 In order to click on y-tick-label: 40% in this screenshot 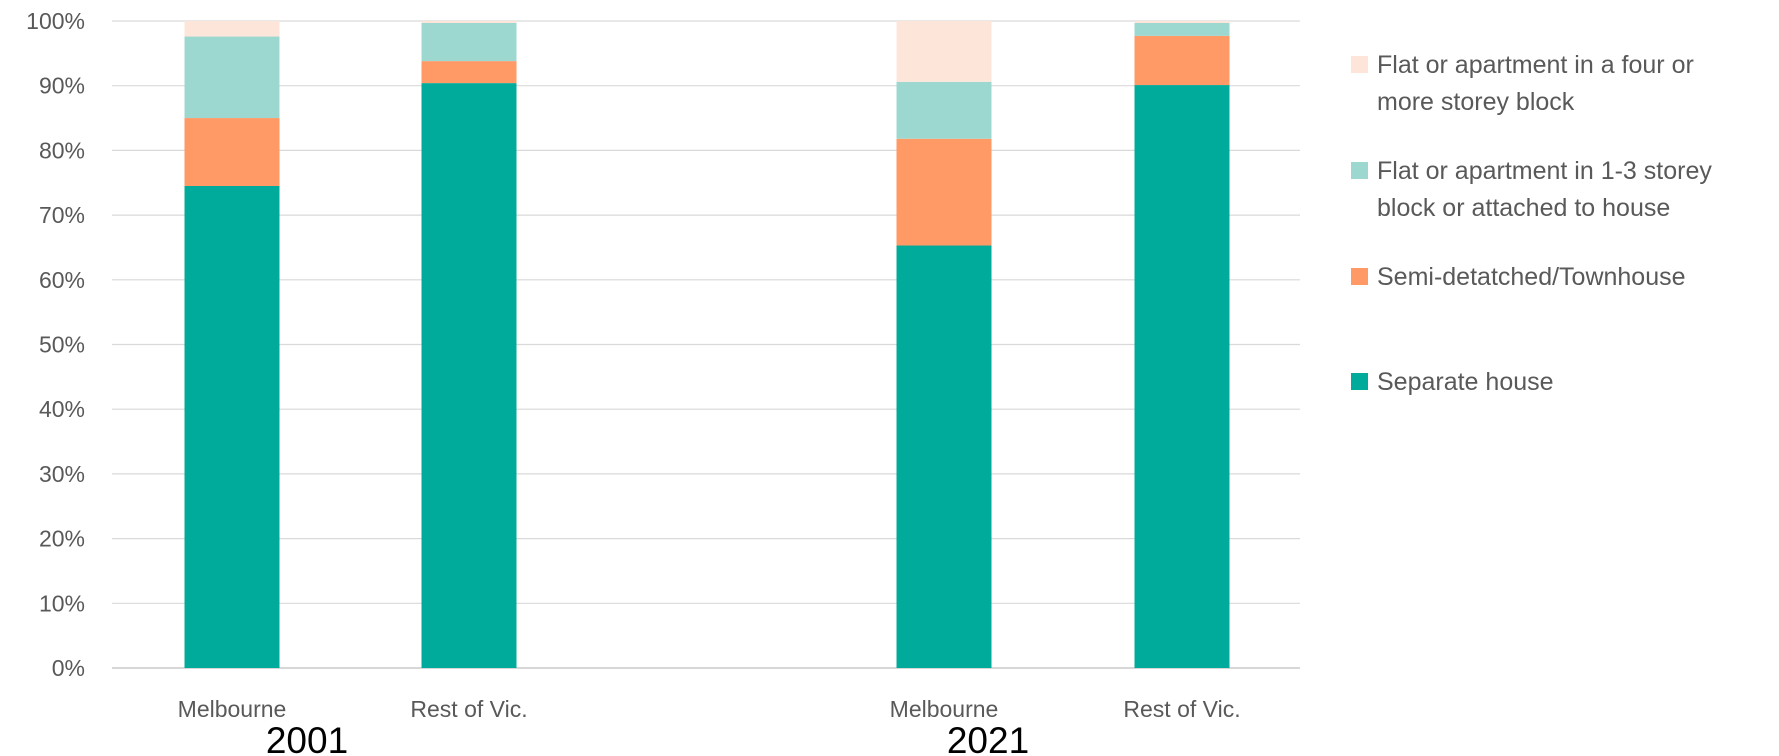, I will do `click(62, 409)`.